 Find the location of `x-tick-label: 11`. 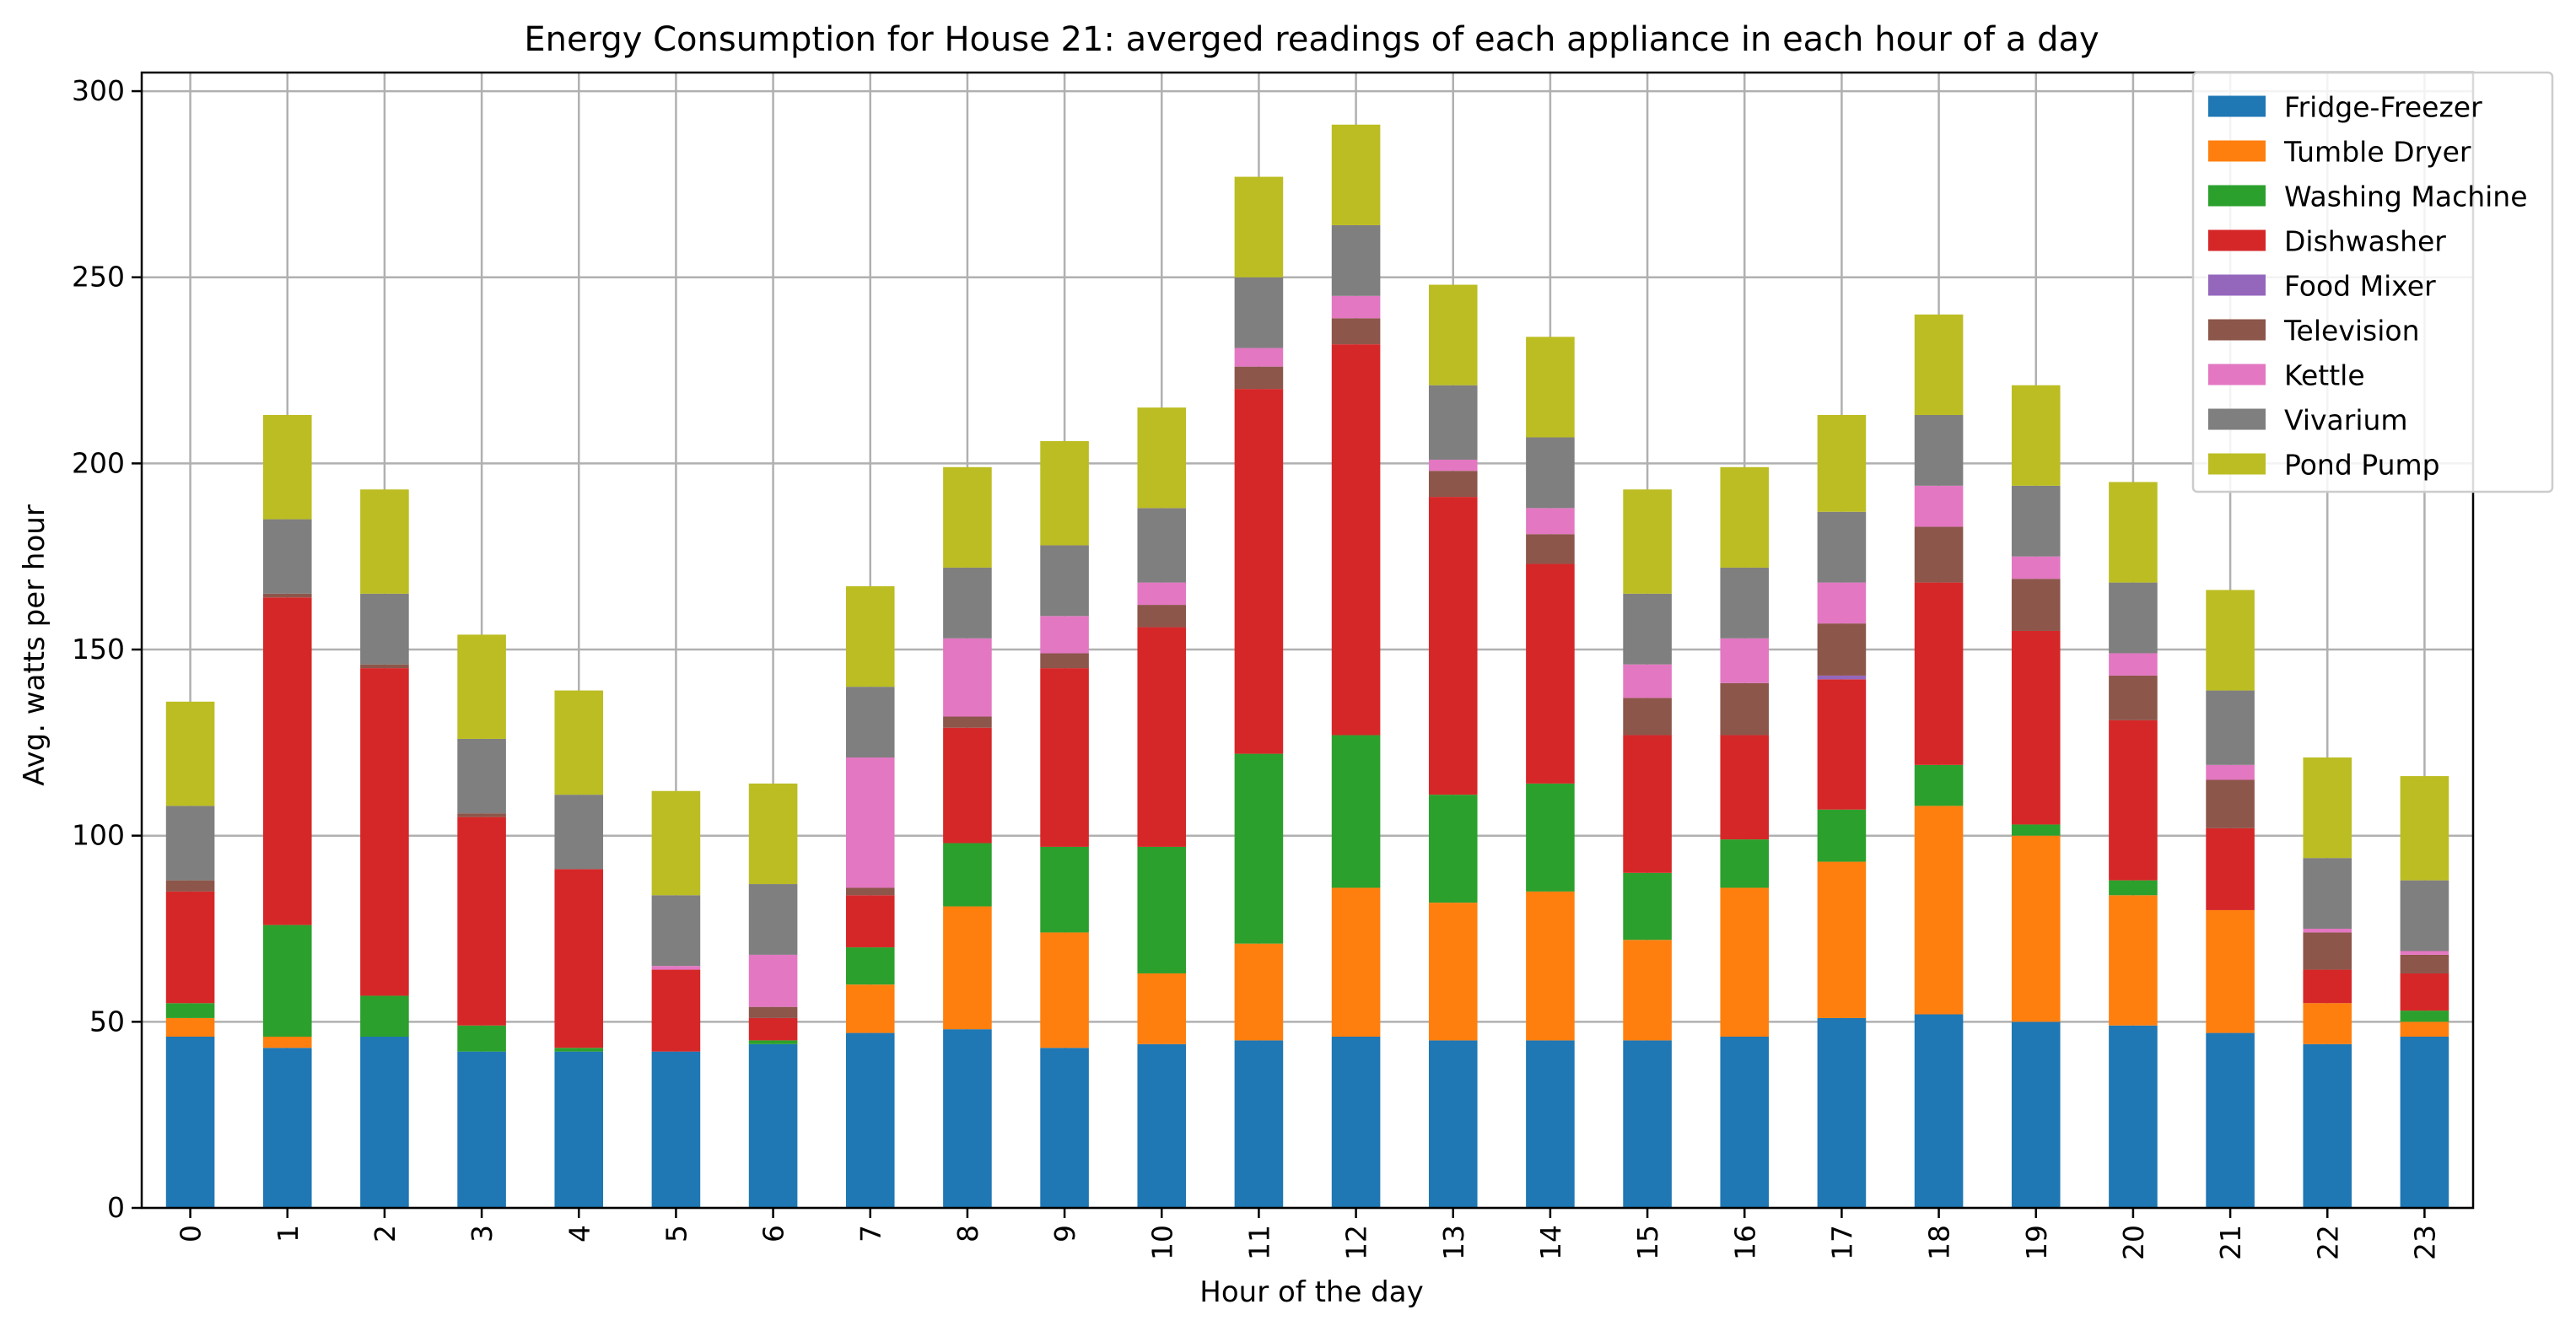

x-tick-label: 11 is located at coordinates (1258, 1242).